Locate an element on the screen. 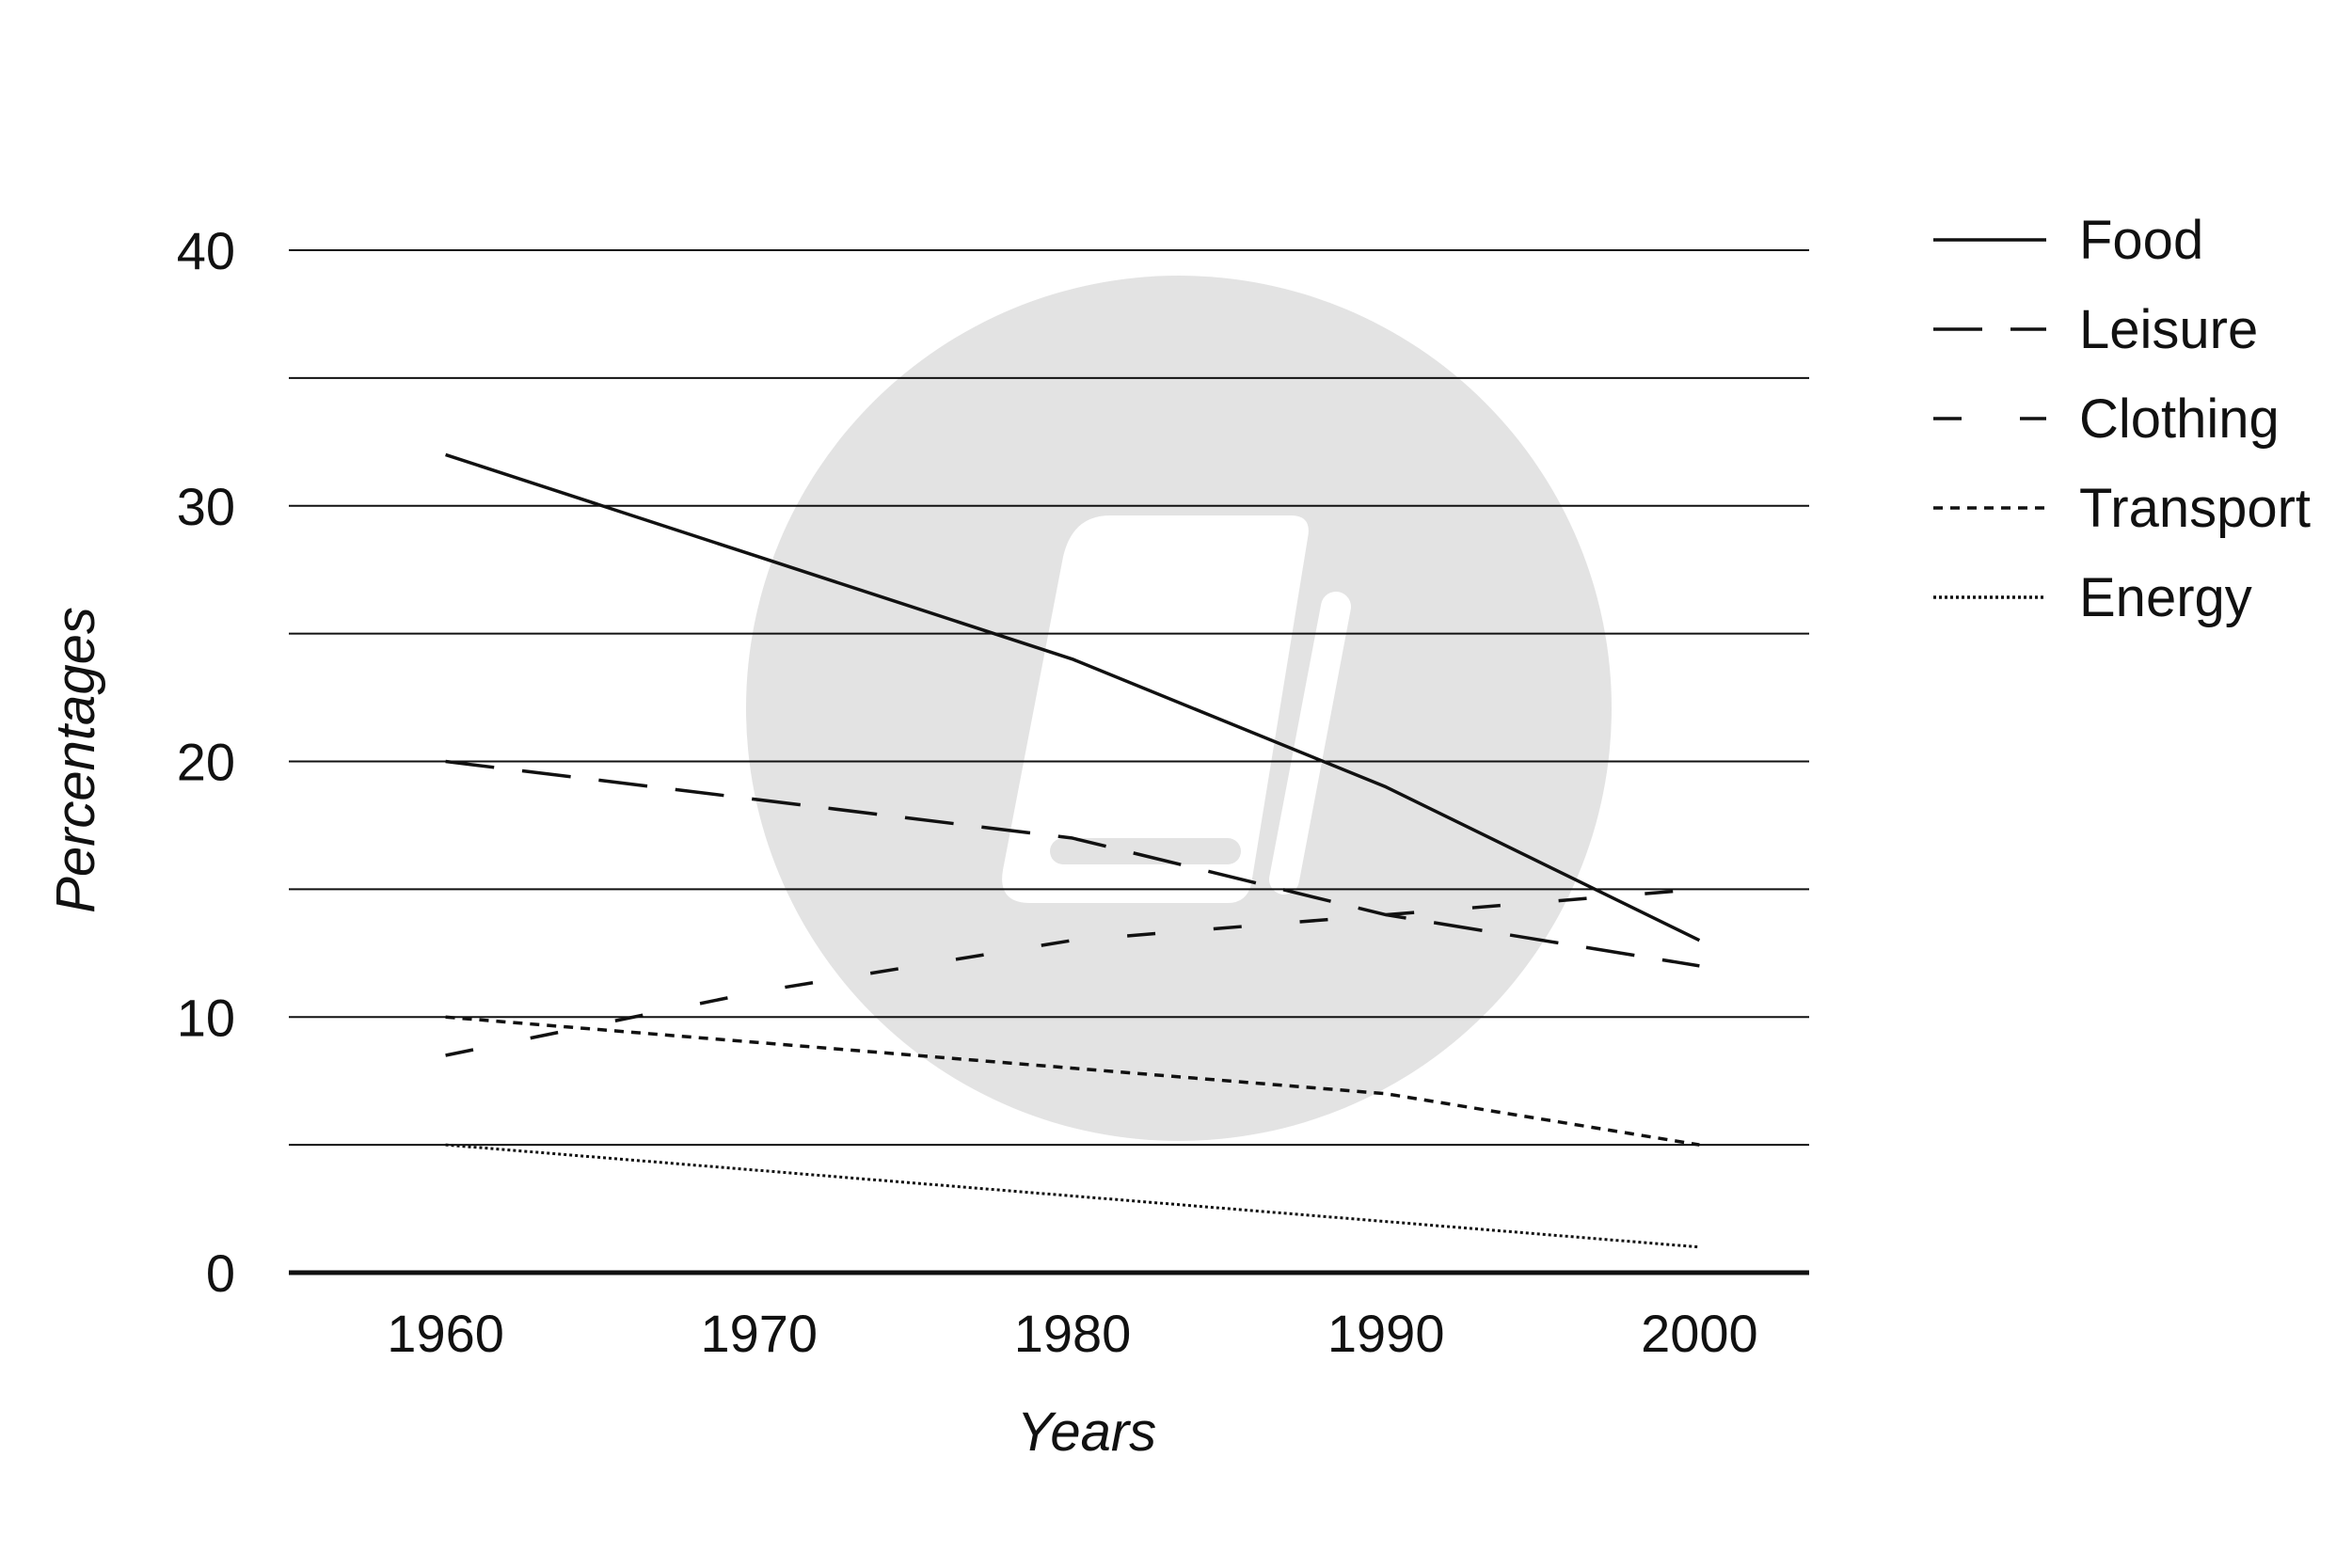 This screenshot has height=1568, width=2352. y-axis: 0 10 20 30 40 is located at coordinates (206, 762).